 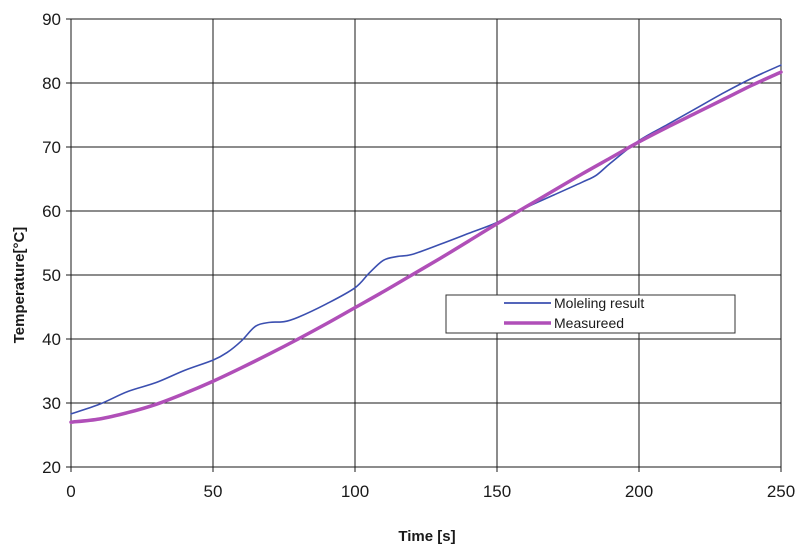 What do you see at coordinates (51, 467) in the screenshot?
I see `y-tick-label: 20` at bounding box center [51, 467].